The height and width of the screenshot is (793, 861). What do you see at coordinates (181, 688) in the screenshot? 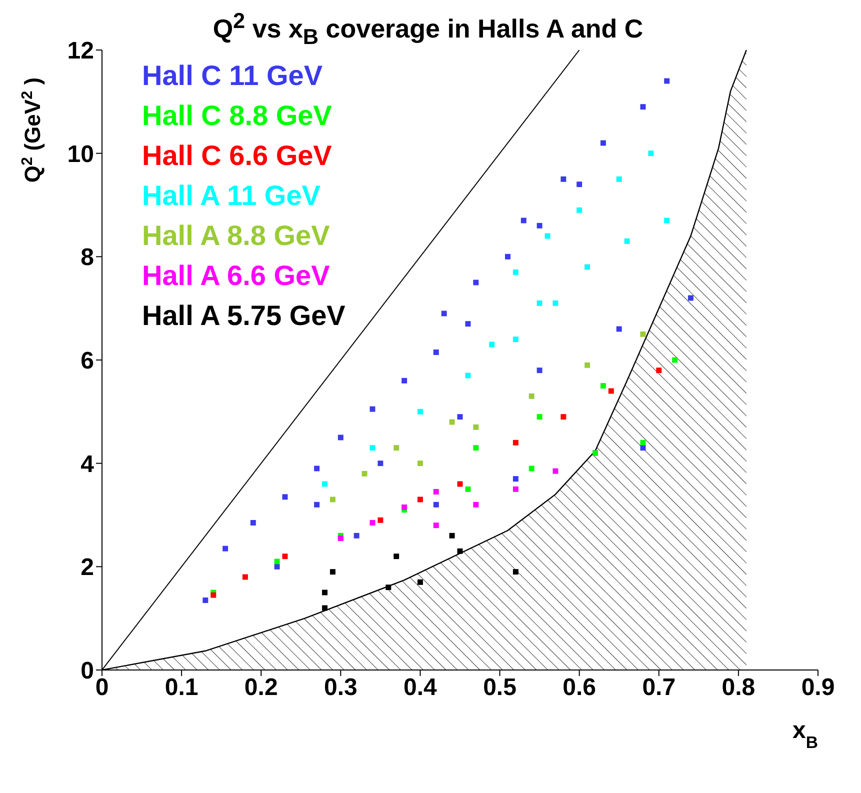
I see `x-tick-label: 0.1` at bounding box center [181, 688].